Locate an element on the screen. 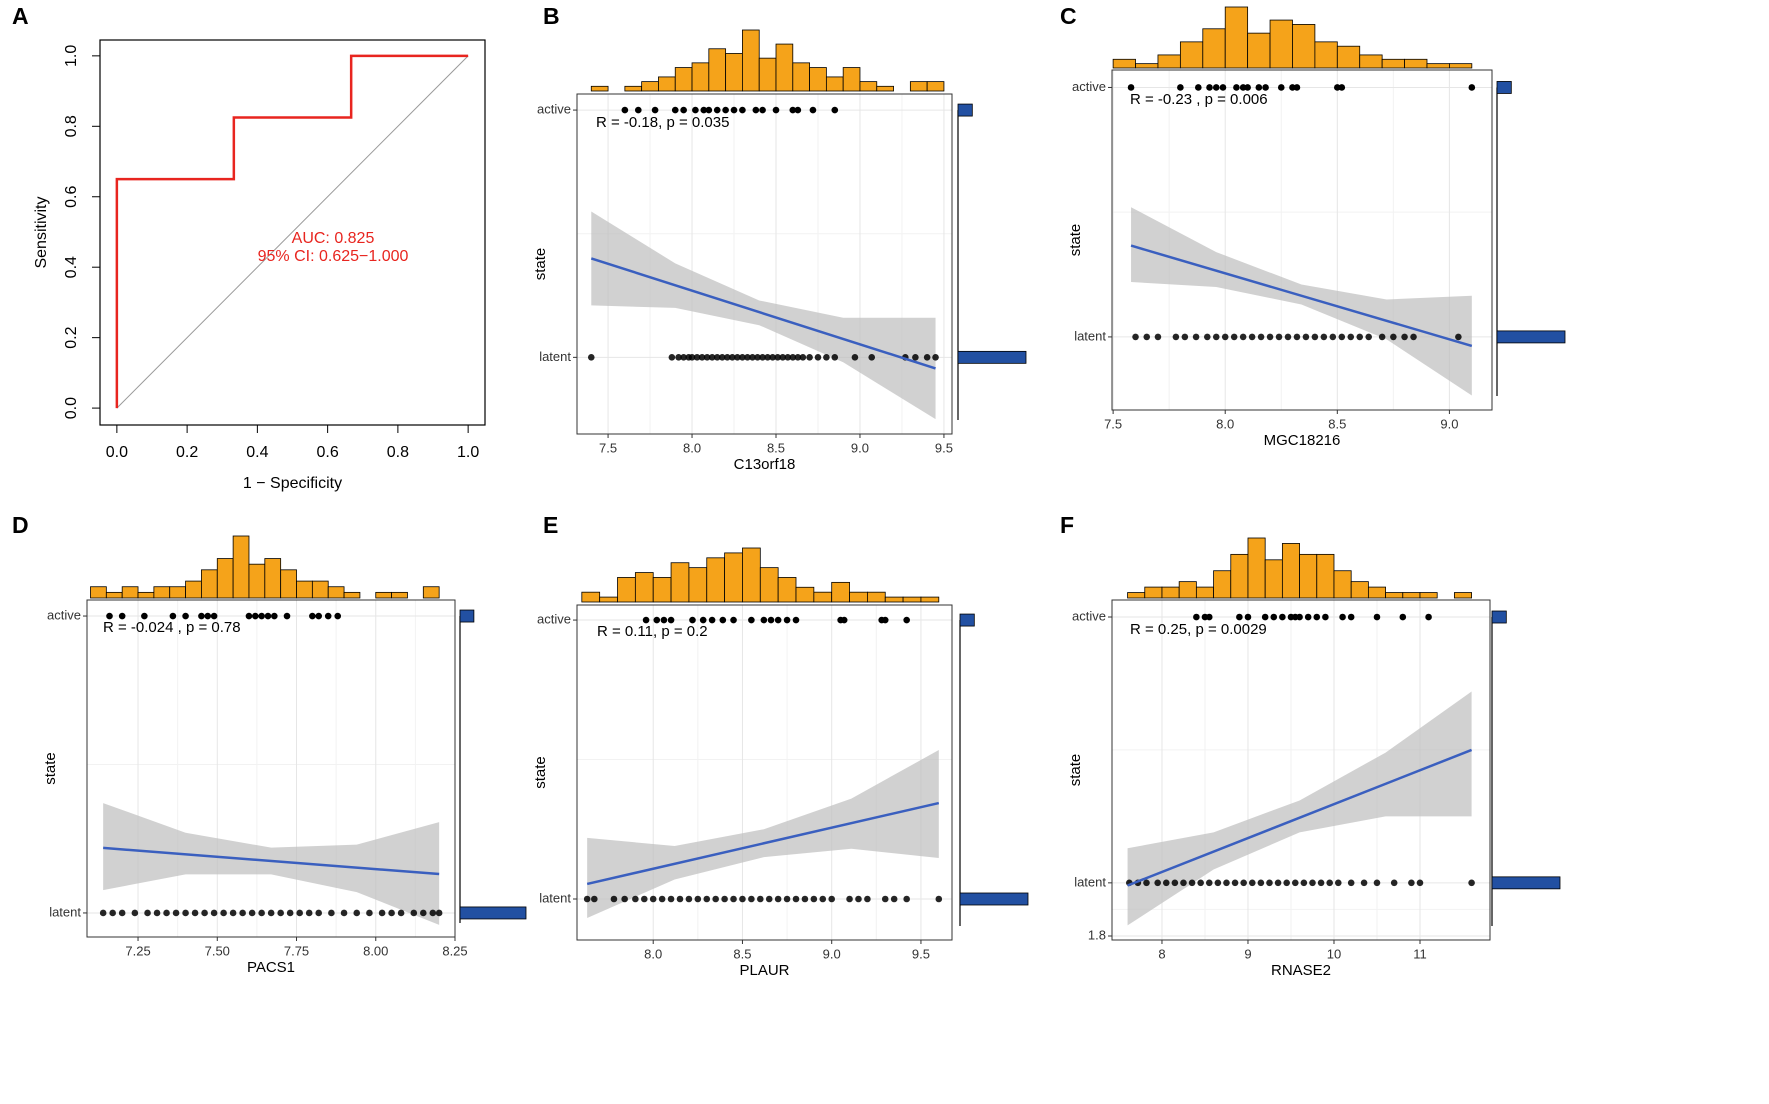 The image size is (1769, 1104). confidence-band is located at coordinates (1301, 301).